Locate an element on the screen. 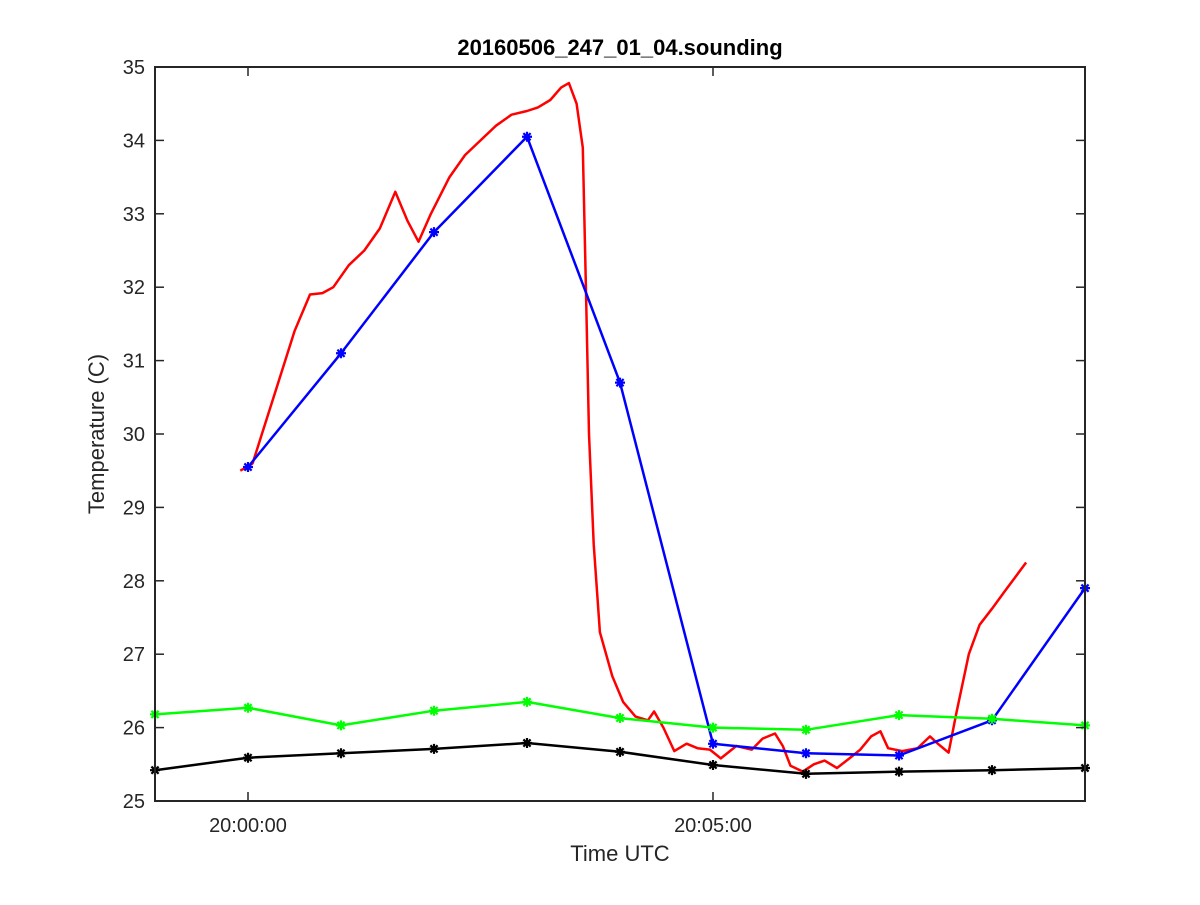 The width and height of the screenshot is (1200, 905). y-tick-label: 32 is located at coordinates (134, 288).